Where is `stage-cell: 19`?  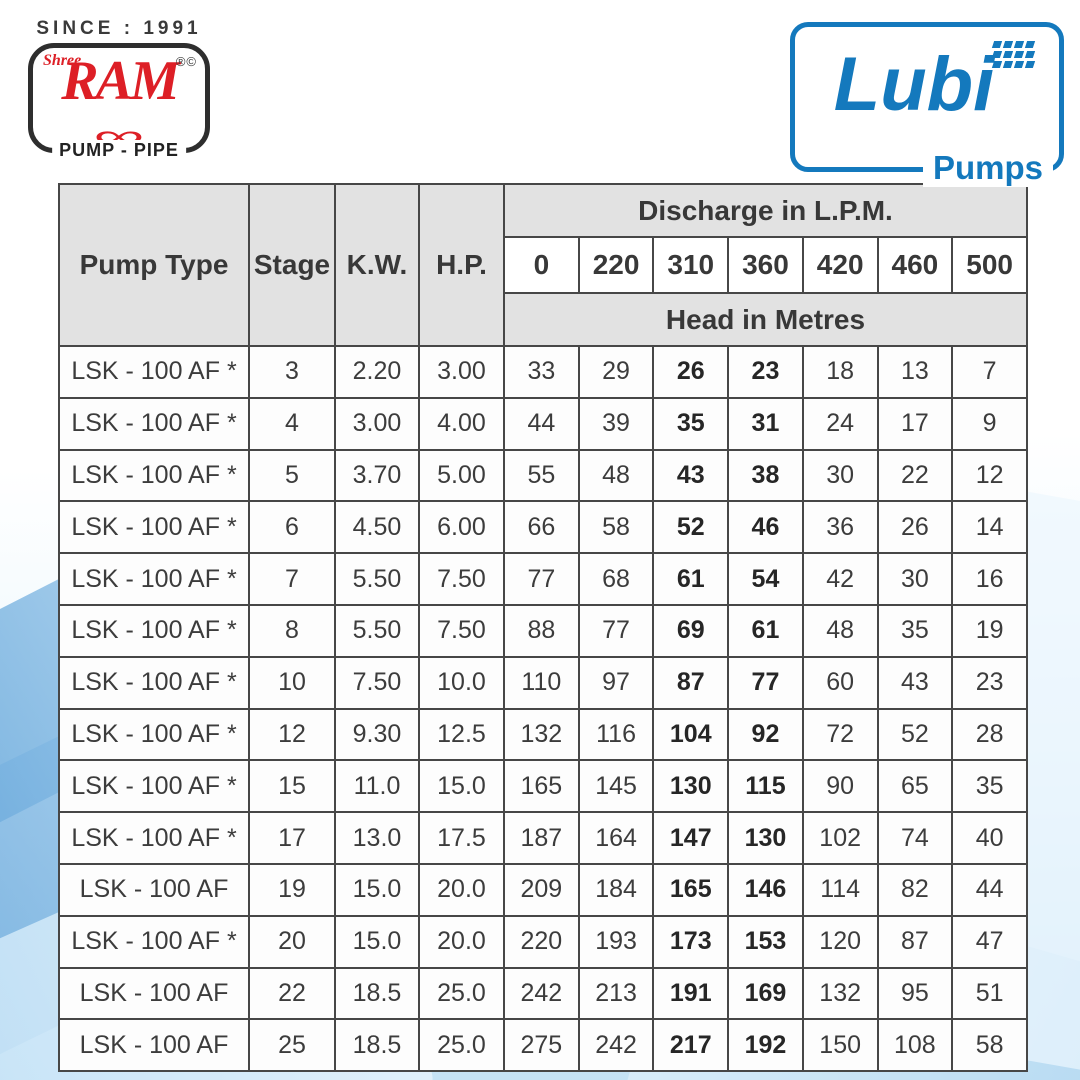 stage-cell: 19 is located at coordinates (292, 889).